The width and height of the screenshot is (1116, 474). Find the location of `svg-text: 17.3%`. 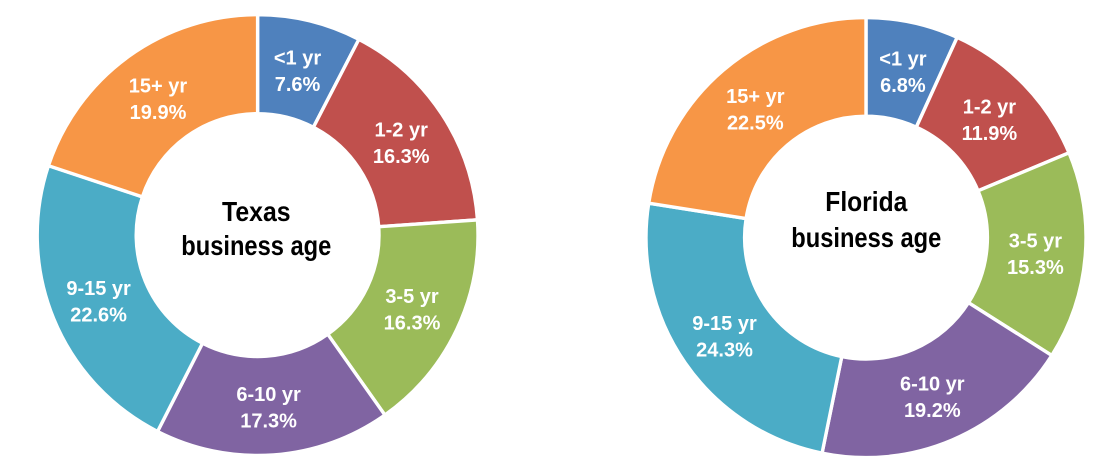

svg-text: 17.3% is located at coordinates (268, 421).